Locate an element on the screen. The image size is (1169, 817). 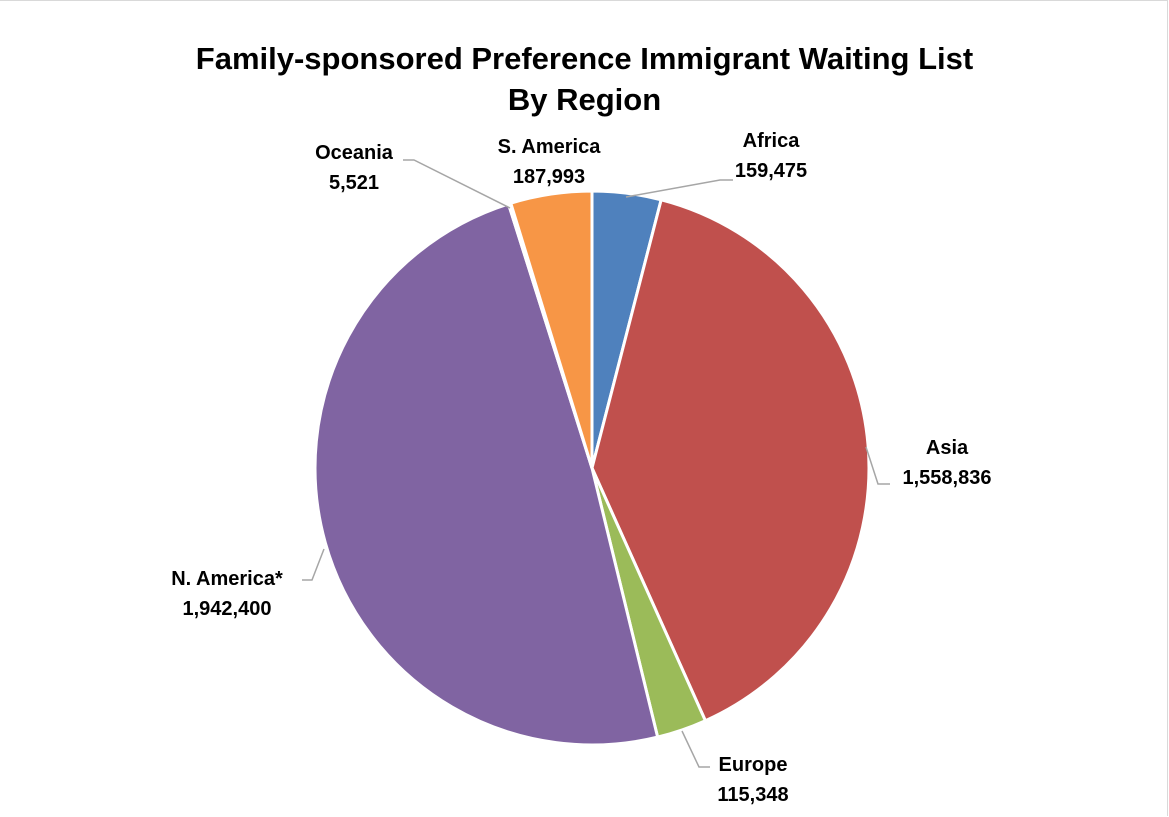
data-label-name-africa: Africa is located at coordinates (772, 141).